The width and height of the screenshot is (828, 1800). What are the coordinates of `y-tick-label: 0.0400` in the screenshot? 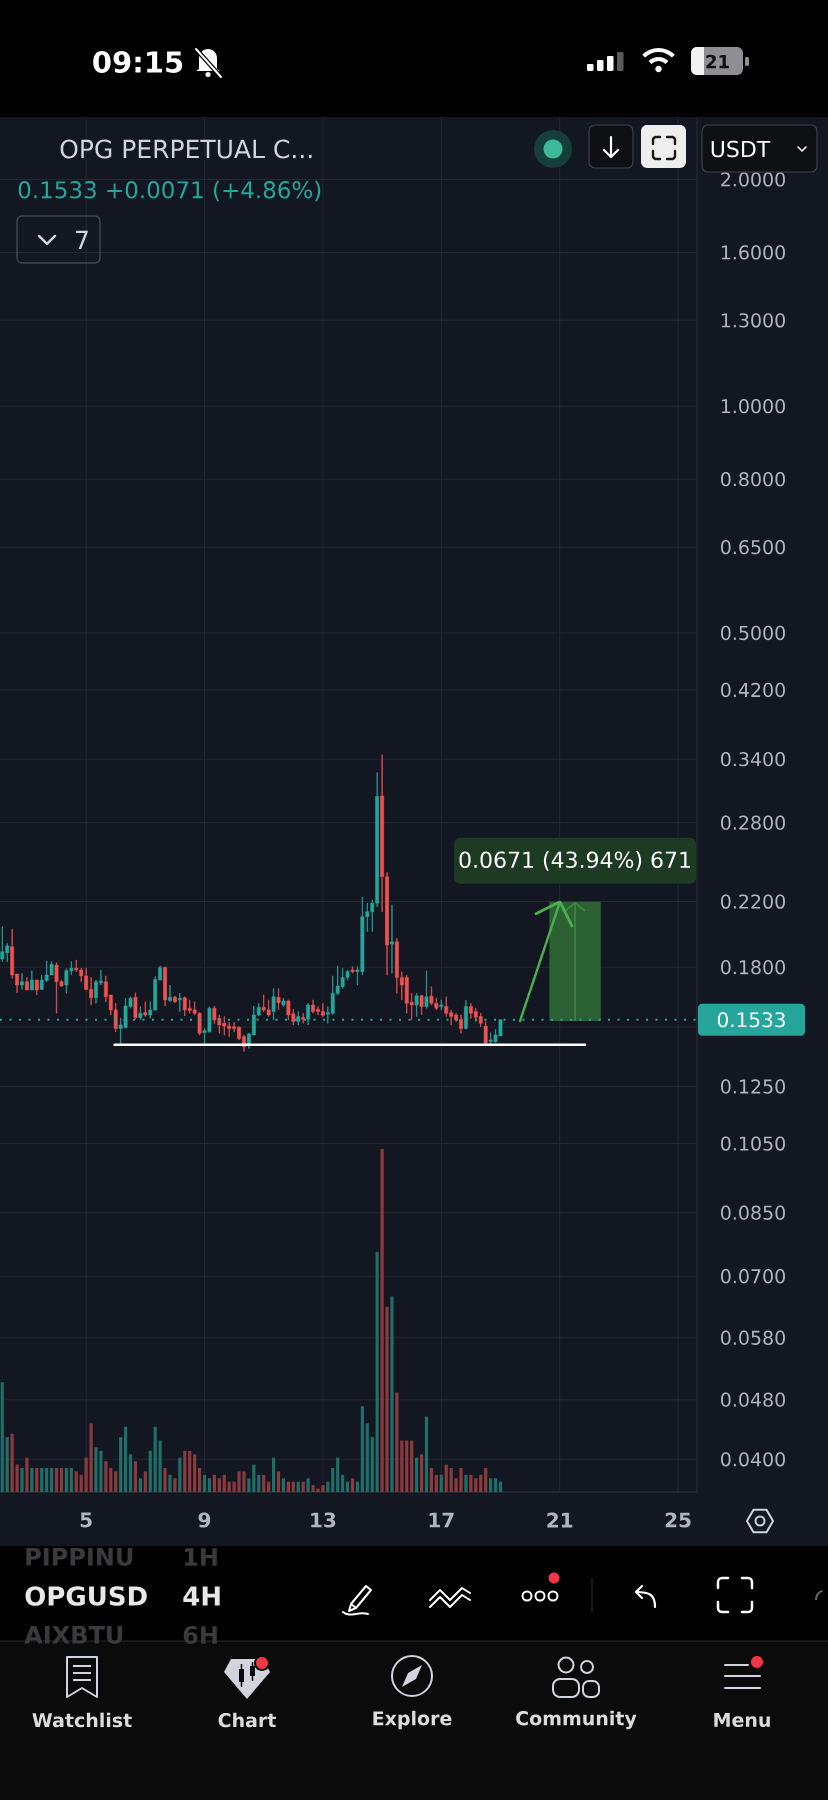 It's located at (753, 1459).